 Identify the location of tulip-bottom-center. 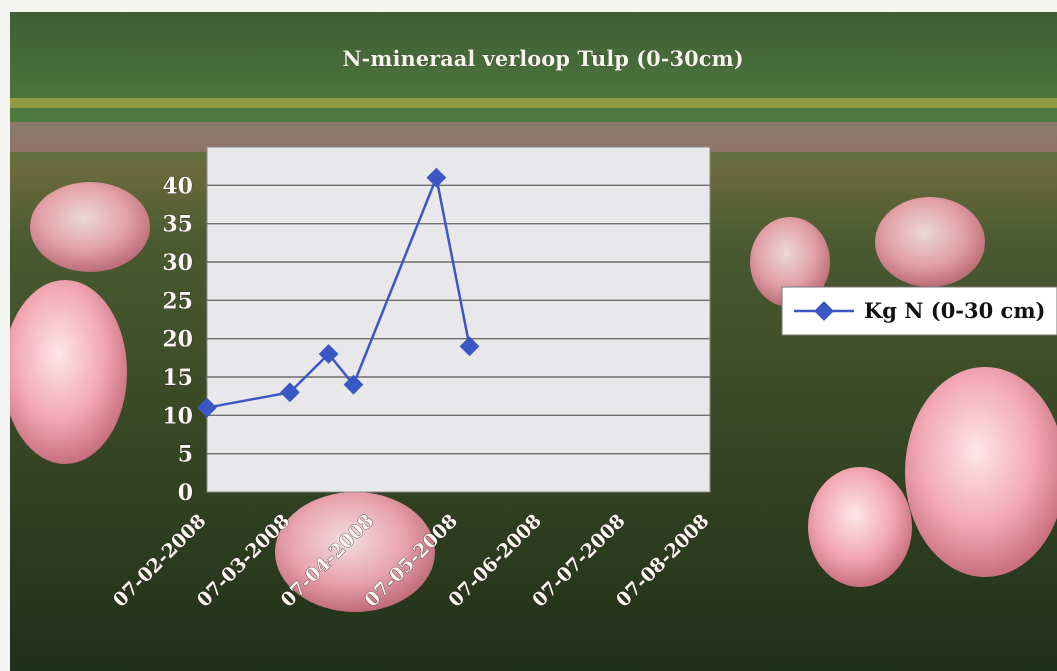
(355, 552).